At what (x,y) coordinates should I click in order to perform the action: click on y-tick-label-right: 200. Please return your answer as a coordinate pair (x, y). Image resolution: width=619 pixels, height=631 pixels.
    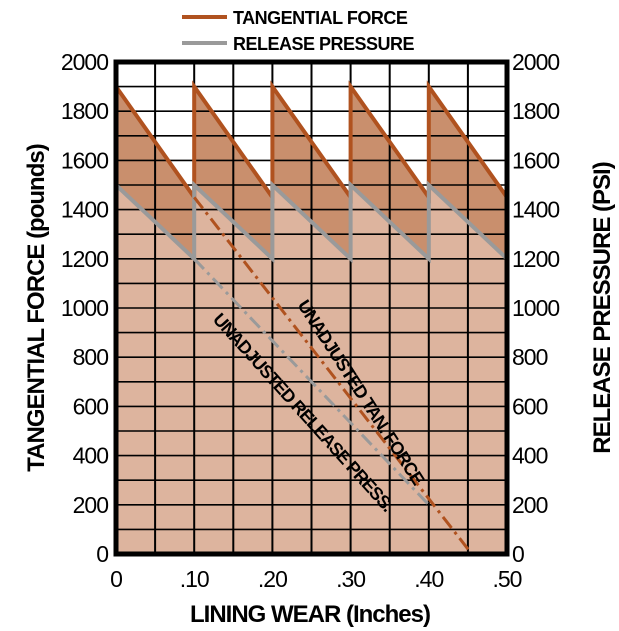
    Looking at the image, I should click on (530, 505).